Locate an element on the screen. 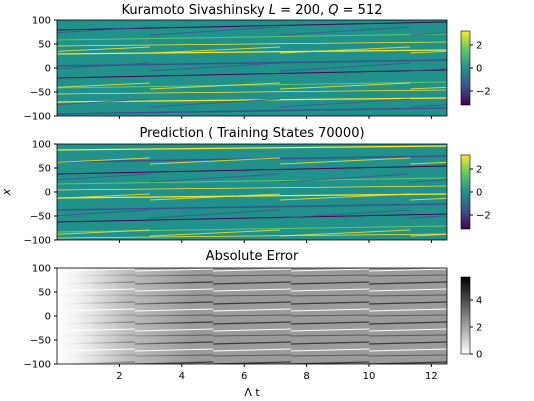 The image size is (534, 401). panel-2-title: Prediction ( Training States 70000) is located at coordinates (251, 133).